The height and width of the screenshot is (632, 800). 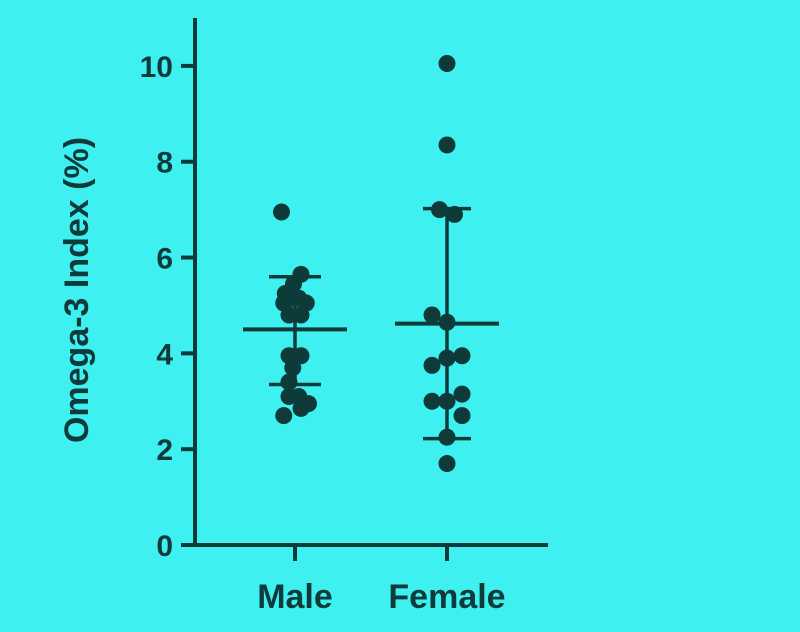 I want to click on y-tick-label: 8, so click(x=164, y=163).